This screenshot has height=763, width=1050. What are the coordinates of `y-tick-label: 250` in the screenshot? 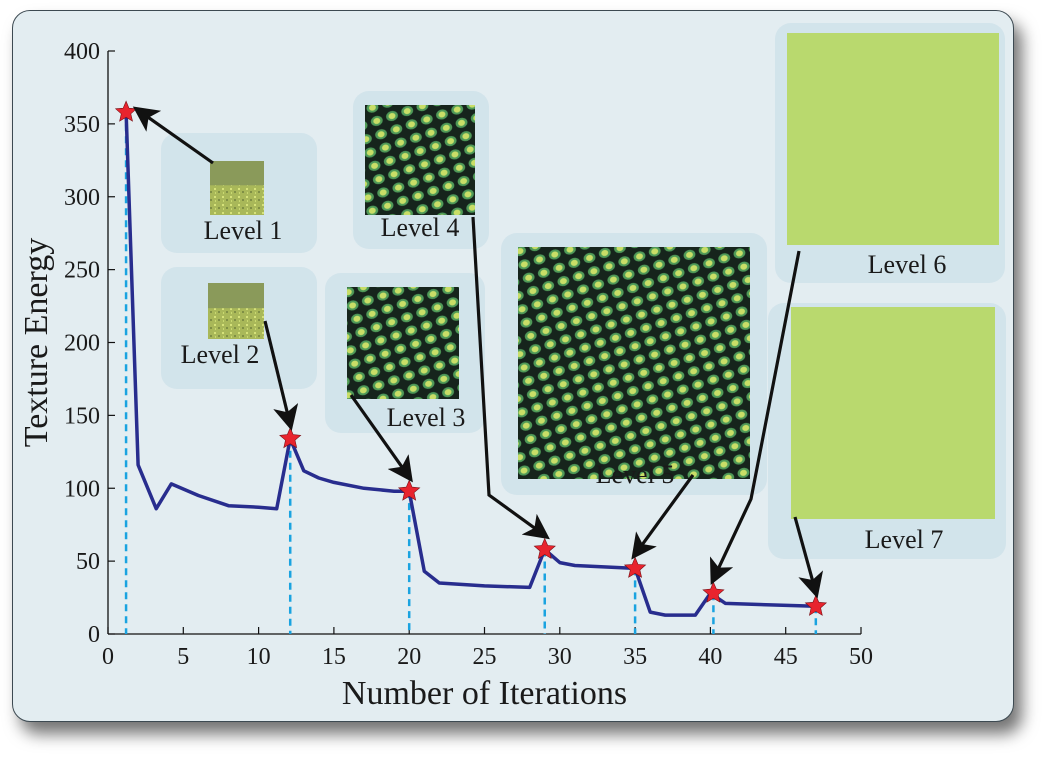 It's located at (82, 271).